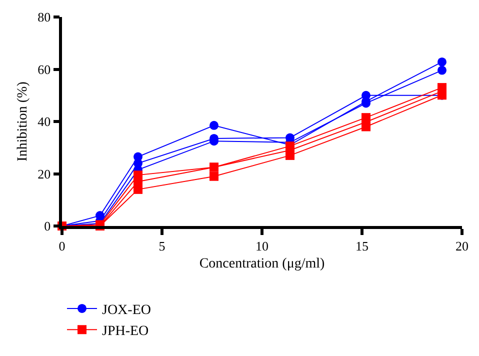 Image resolution: width=479 pixels, height=356 pixels. What do you see at coordinates (162, 246) in the screenshot?
I see `x-tick-label: 5` at bounding box center [162, 246].